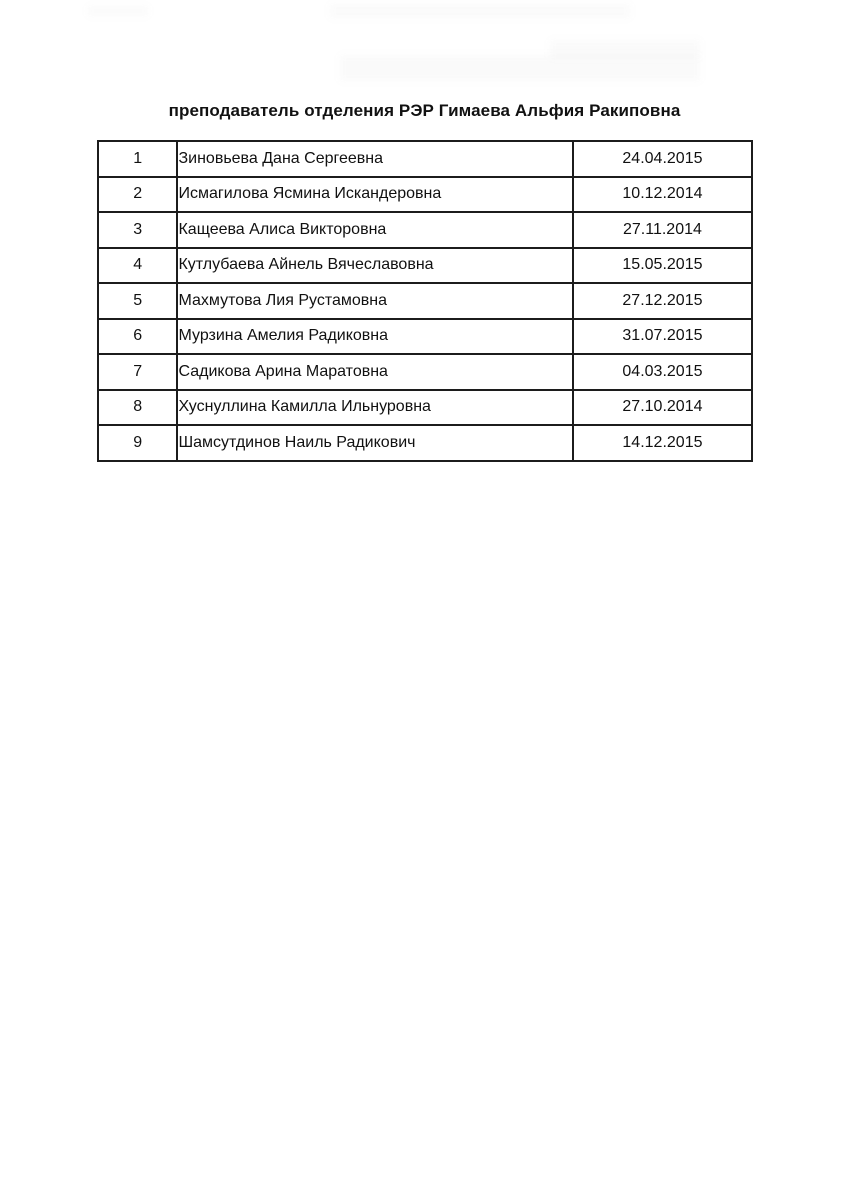  Describe the element at coordinates (662, 407) in the screenshot. I see `date-cell: 27.10.2014` at that location.